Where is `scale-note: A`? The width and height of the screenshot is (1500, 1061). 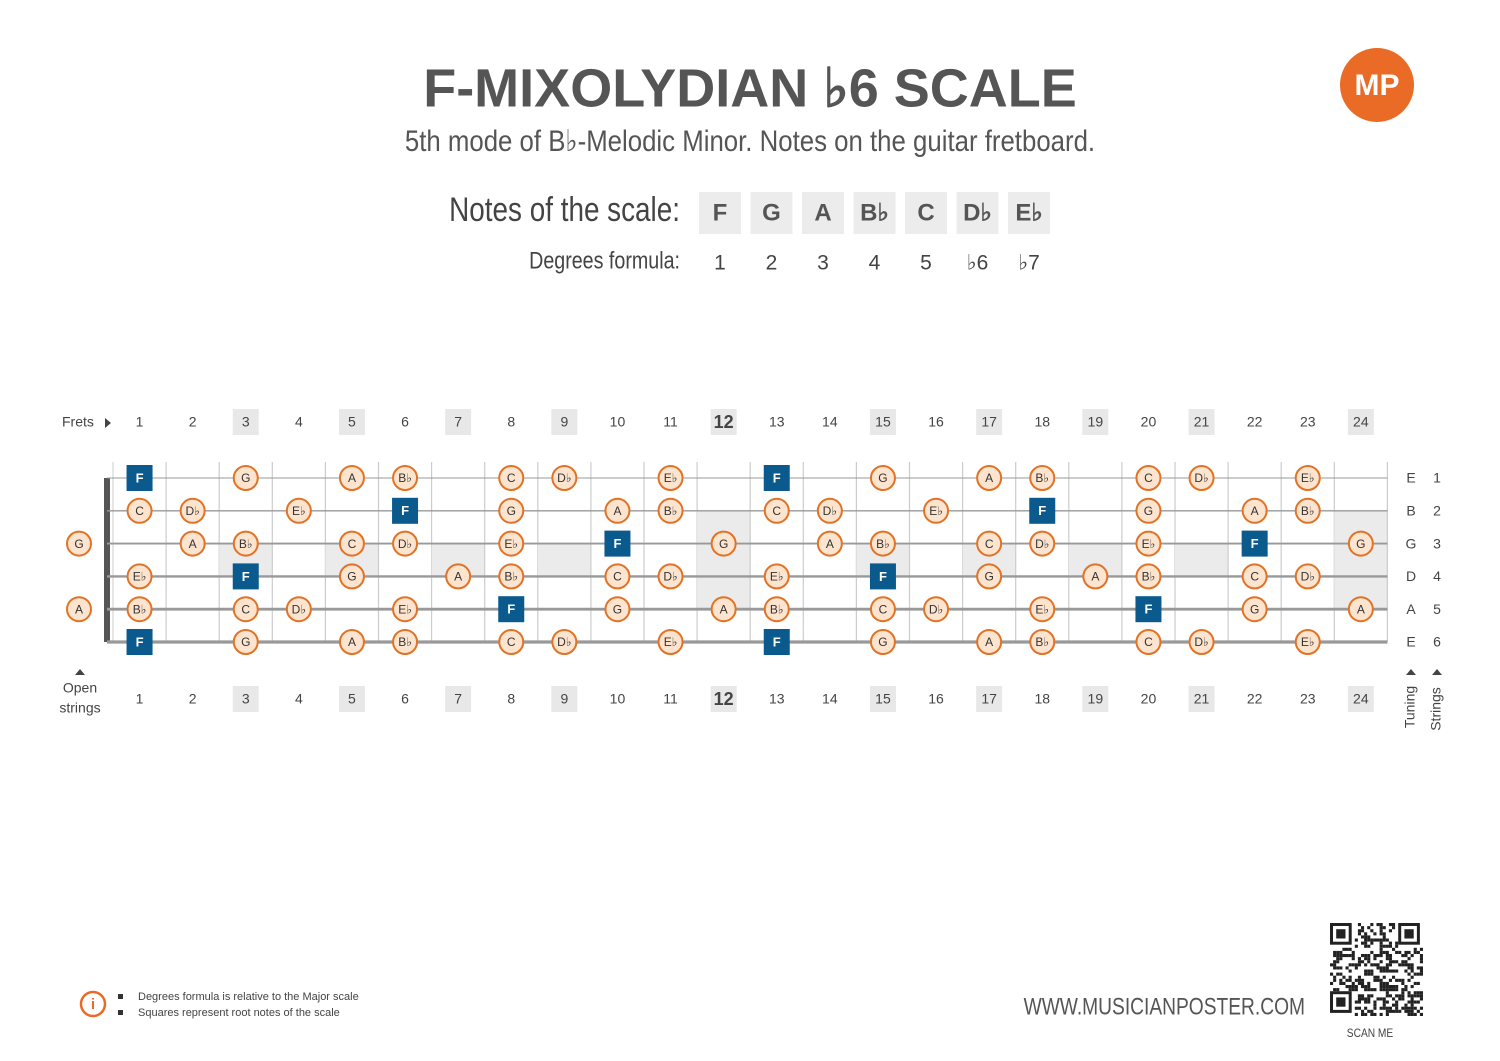 scale-note: A is located at coordinates (822, 212).